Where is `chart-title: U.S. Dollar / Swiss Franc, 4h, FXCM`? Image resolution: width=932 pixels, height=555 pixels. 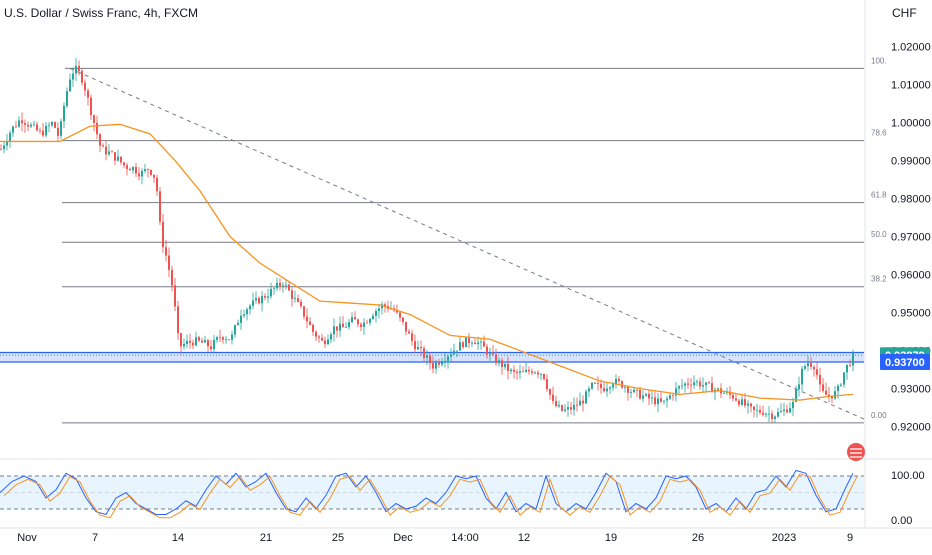 chart-title: U.S. Dollar / Swiss Franc, 4h, FXCM is located at coordinates (101, 13).